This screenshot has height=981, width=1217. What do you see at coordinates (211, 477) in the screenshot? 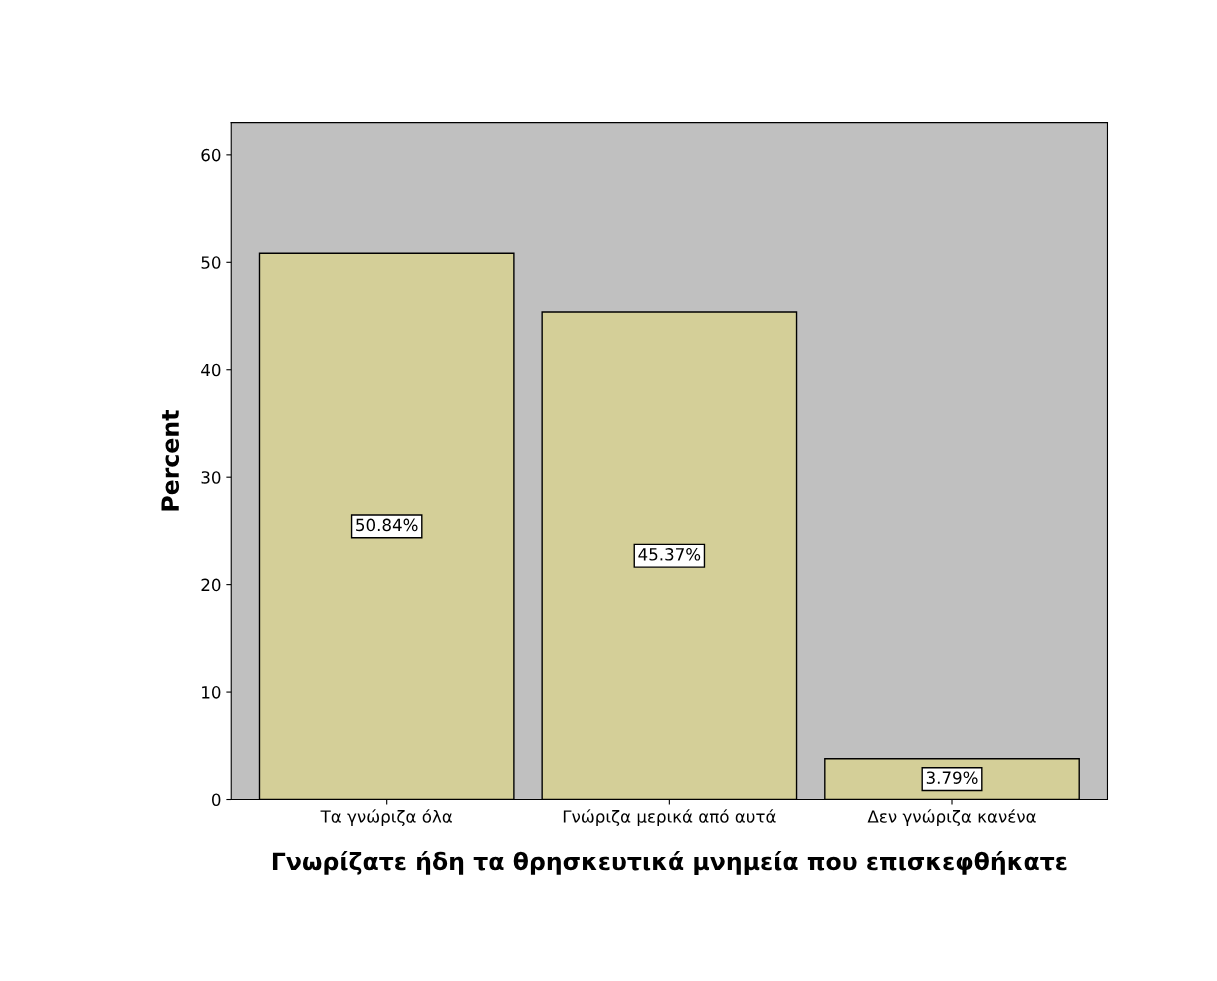
I see `y-tick-label: 30` at bounding box center [211, 477].